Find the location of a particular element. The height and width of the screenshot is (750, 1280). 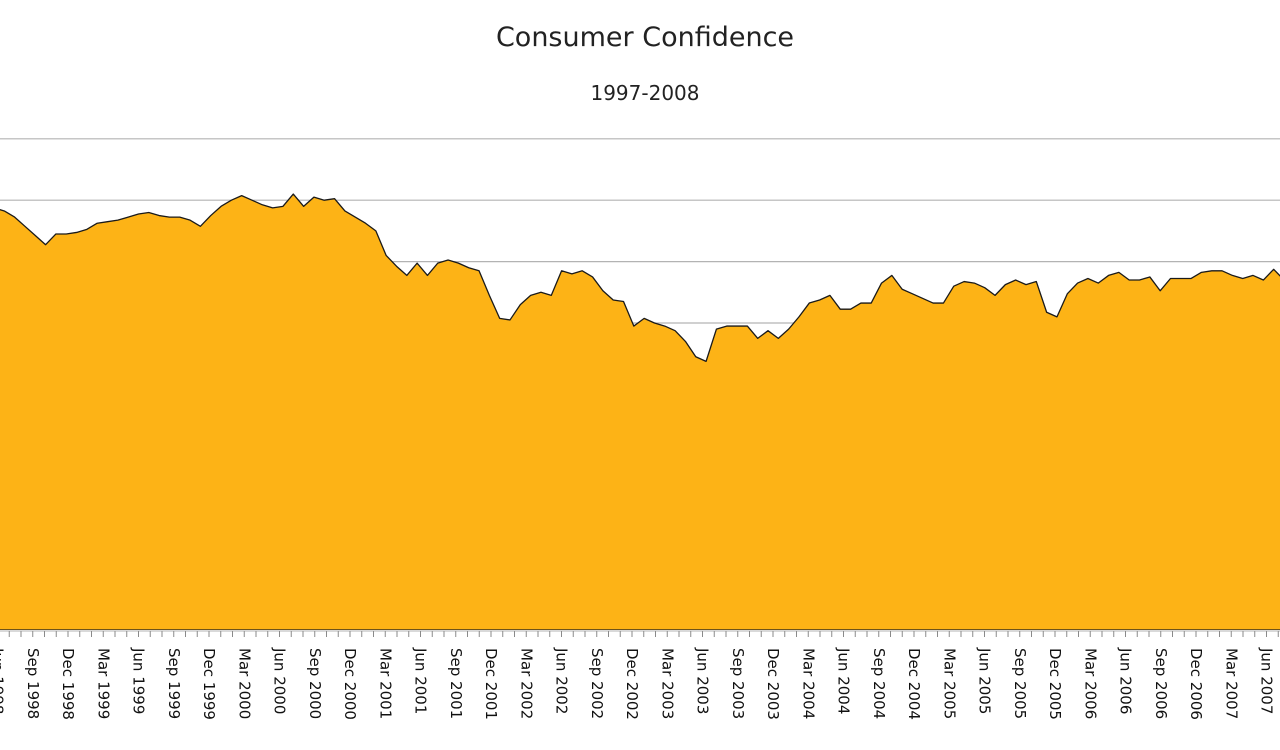

x-tick-label: Sep 1998 is located at coordinates (33, 683).